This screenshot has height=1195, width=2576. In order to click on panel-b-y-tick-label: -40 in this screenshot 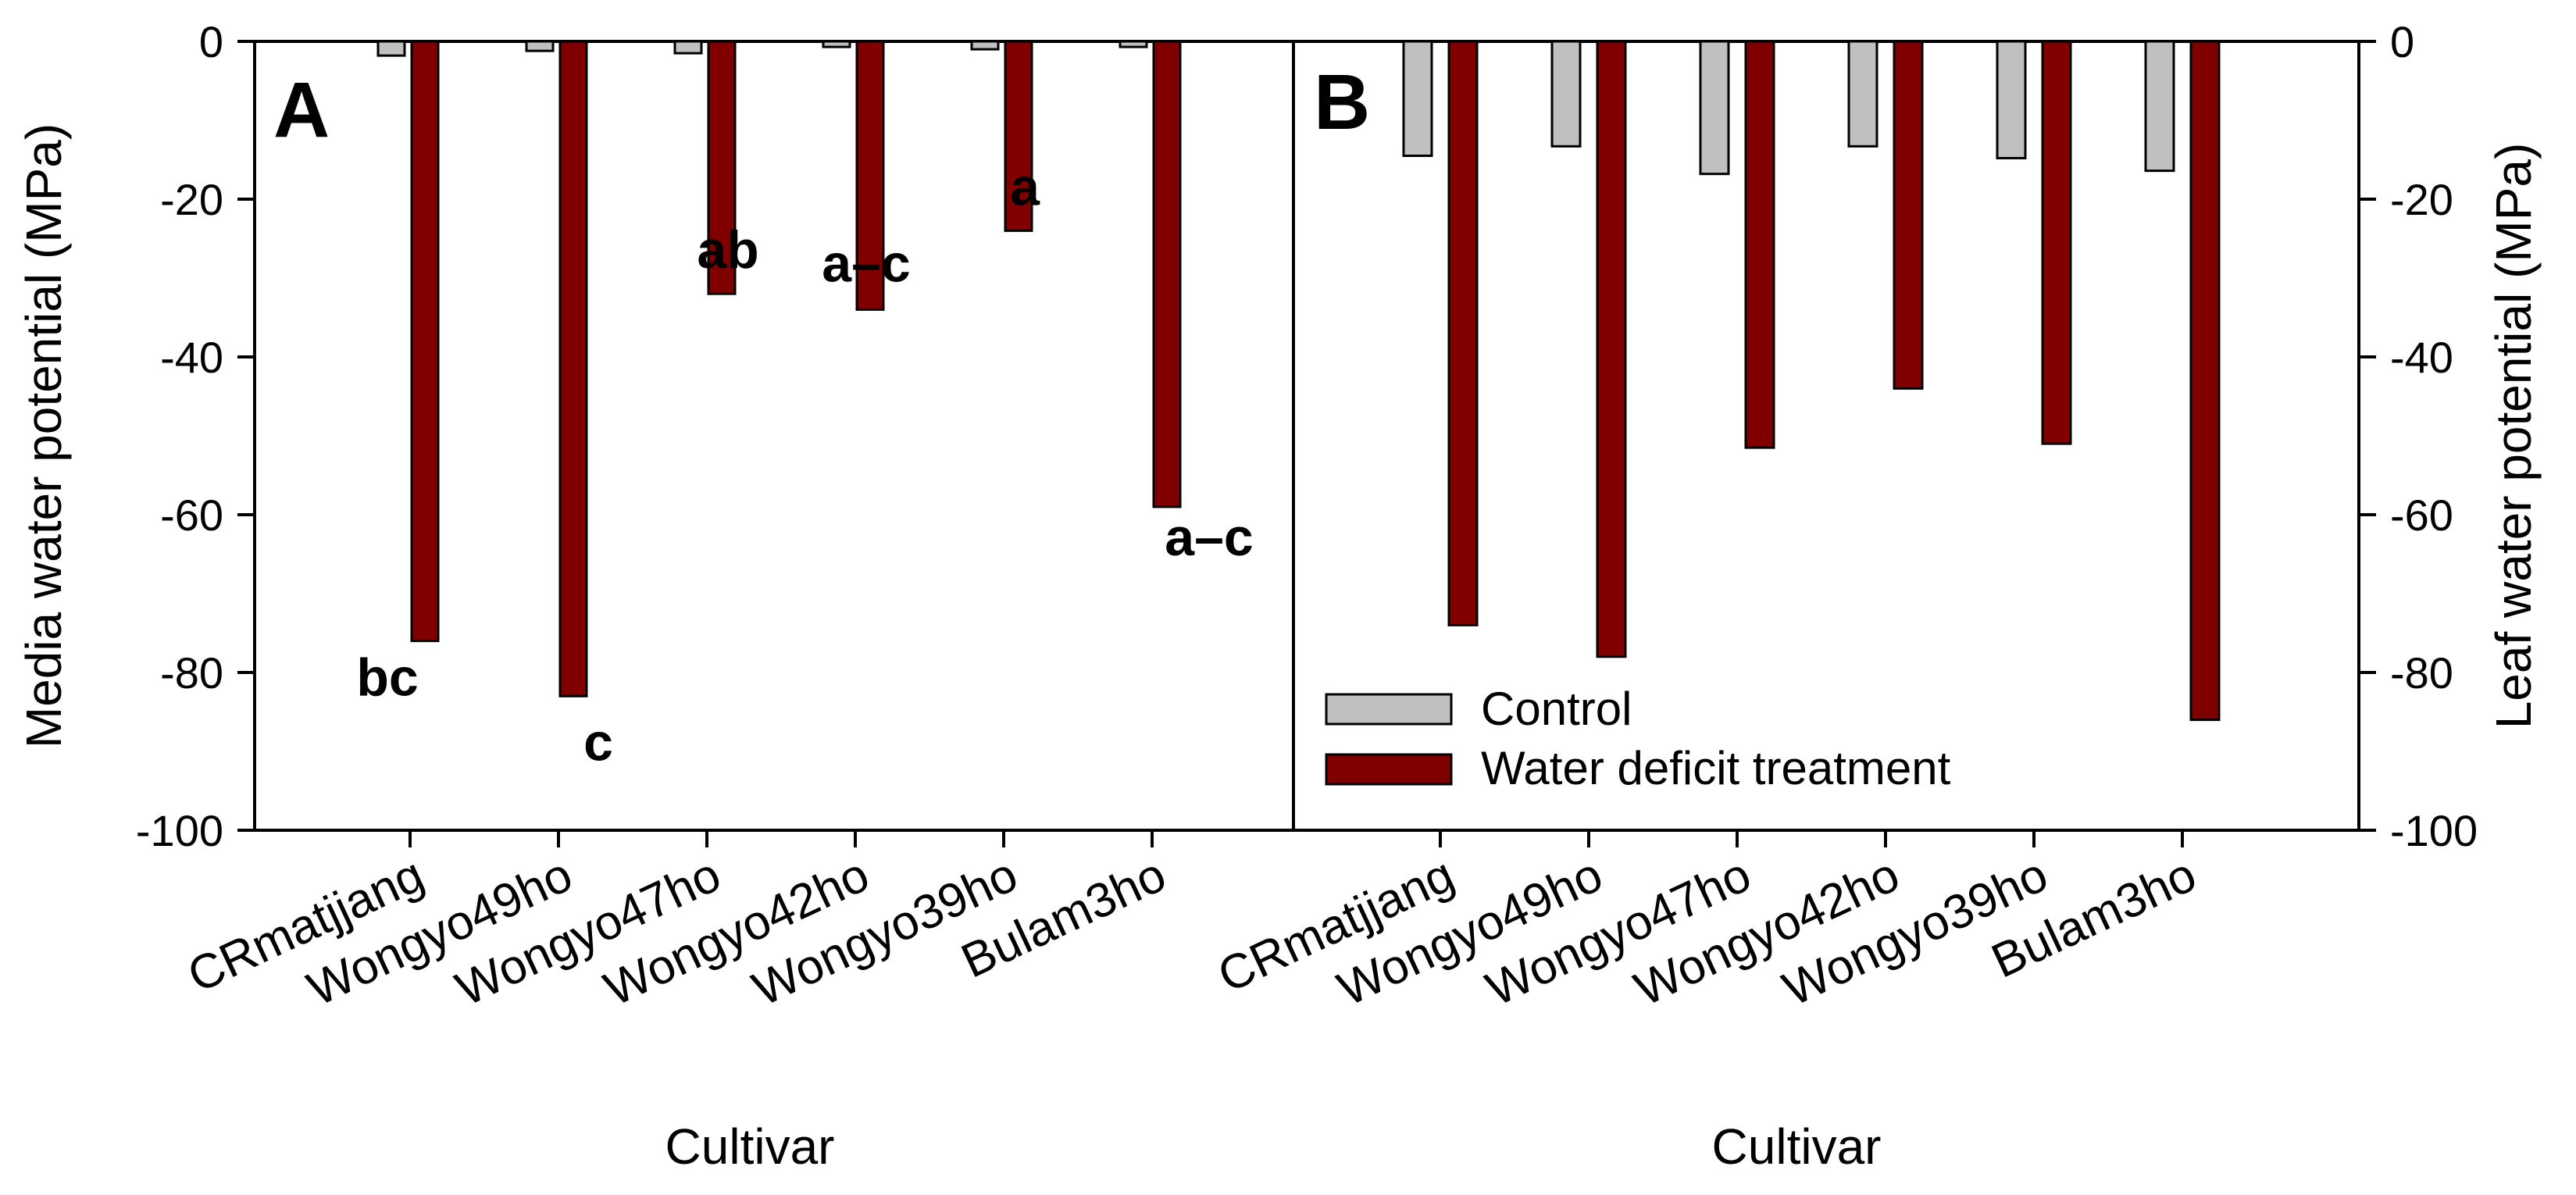, I will do `click(2421, 357)`.